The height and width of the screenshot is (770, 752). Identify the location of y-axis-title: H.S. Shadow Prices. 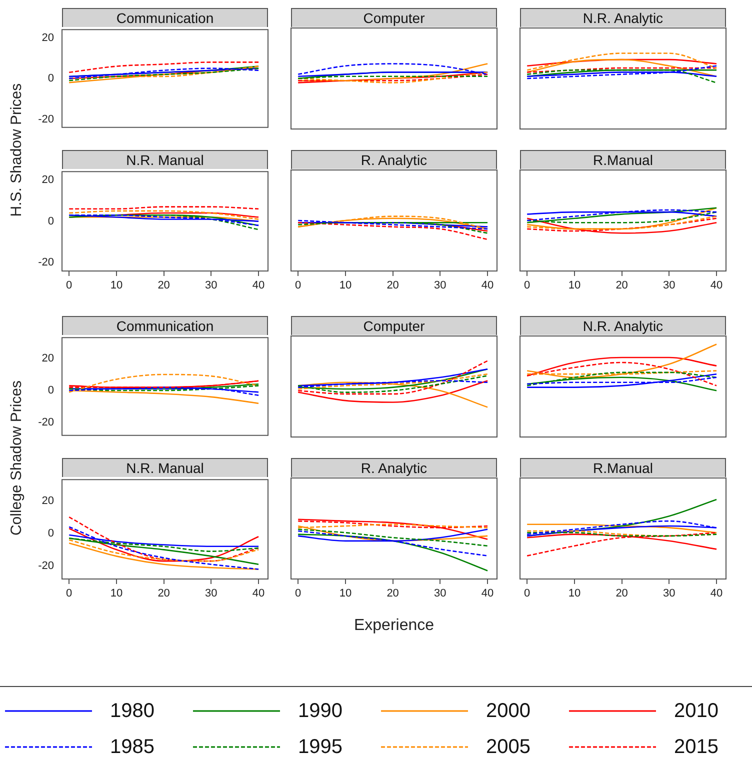
(17, 150).